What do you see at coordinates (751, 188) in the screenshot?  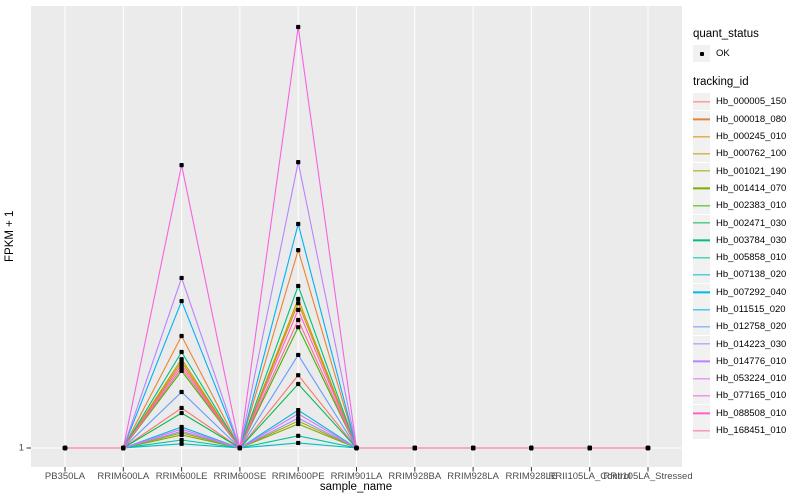 I see `legend-item-label: Hb_001414_070` at bounding box center [751, 188].